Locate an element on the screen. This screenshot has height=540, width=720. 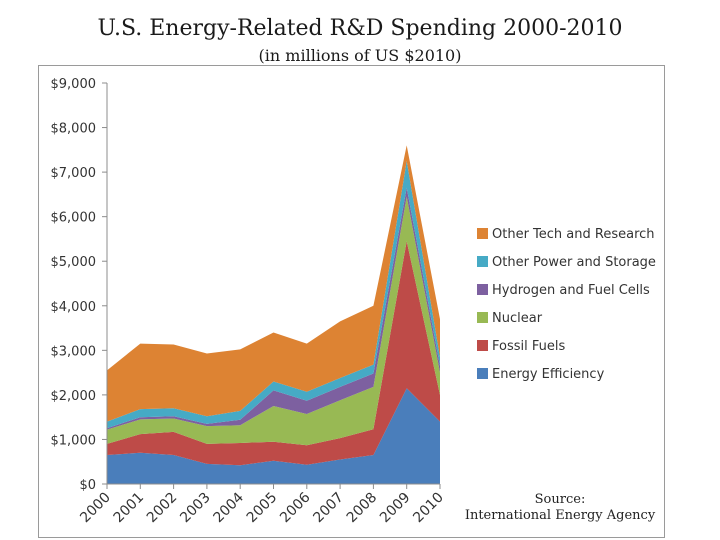
y-tick-label: $9,000 is located at coordinates (74, 84).